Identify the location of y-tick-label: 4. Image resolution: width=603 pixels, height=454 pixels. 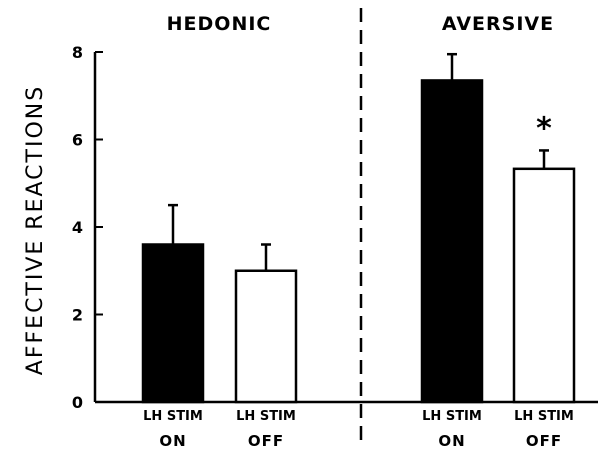
(77, 227).